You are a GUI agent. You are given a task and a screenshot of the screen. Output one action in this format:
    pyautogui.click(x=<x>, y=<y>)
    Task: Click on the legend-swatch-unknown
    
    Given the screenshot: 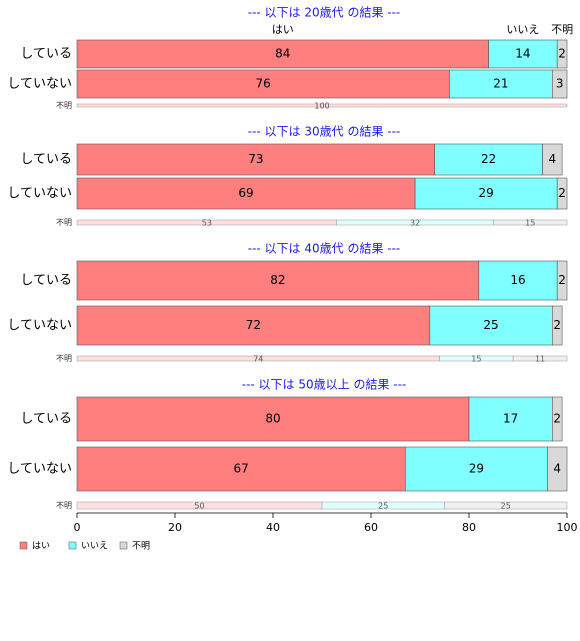 What is the action you would take?
    pyautogui.click(x=123, y=545)
    